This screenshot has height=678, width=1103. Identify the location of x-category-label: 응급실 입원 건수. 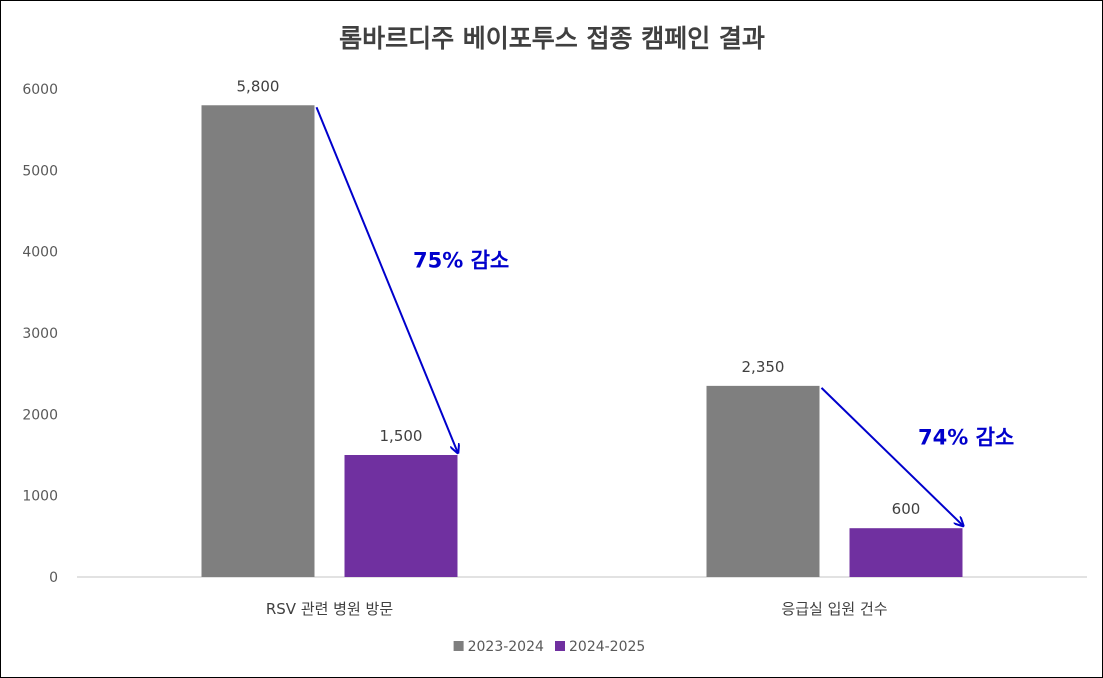
(834, 609).